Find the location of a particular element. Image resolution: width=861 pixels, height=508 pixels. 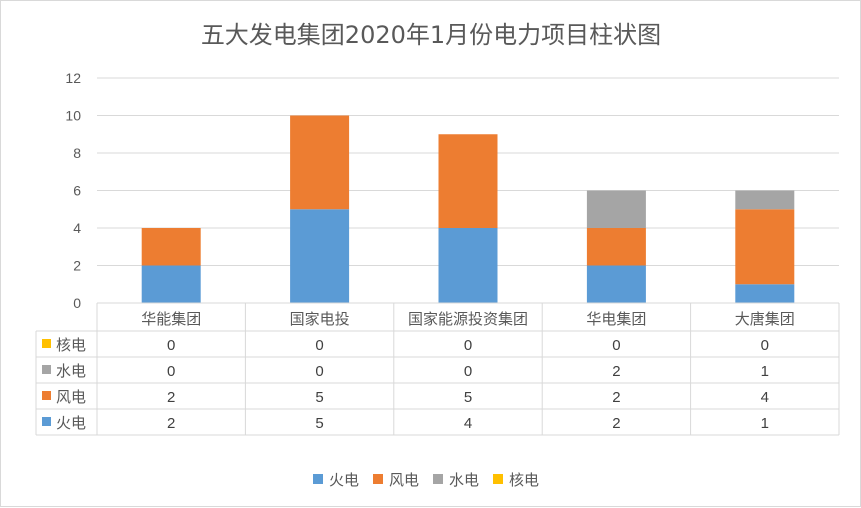

y-tick-label: 0 is located at coordinates (77, 303).